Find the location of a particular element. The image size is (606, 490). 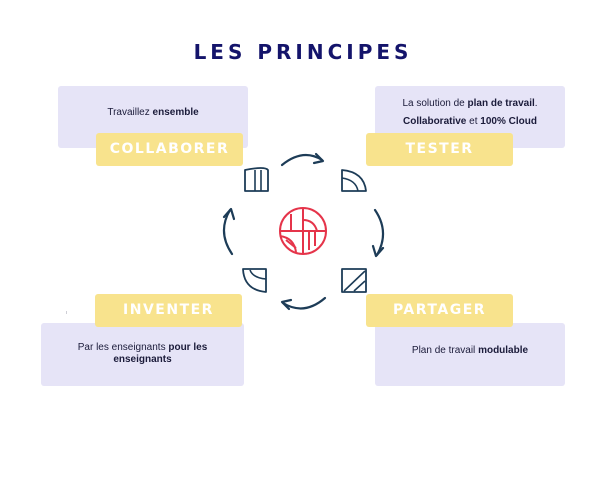

collaborer-desc-plain: Travaillez is located at coordinates (130, 112).